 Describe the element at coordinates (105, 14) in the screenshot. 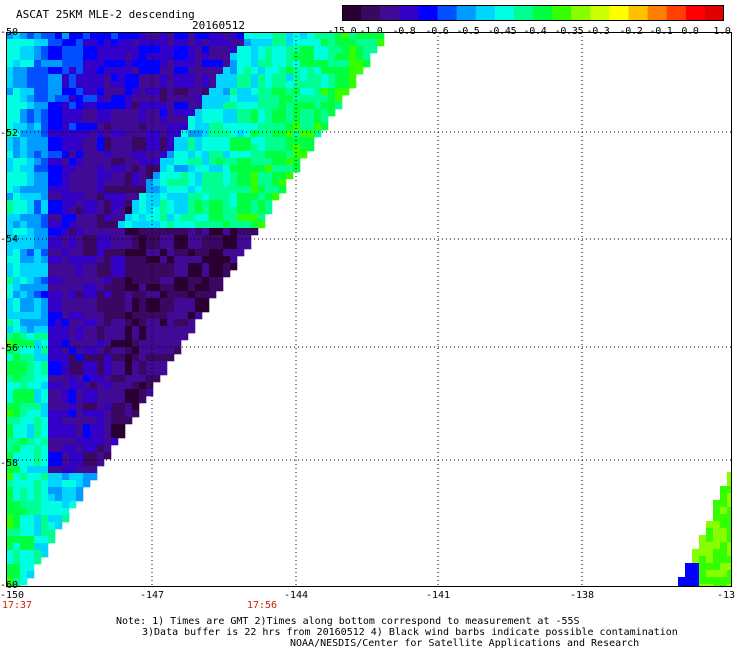

I see `figure-title: ASCAT 25KM MLE-2 descending` at that location.